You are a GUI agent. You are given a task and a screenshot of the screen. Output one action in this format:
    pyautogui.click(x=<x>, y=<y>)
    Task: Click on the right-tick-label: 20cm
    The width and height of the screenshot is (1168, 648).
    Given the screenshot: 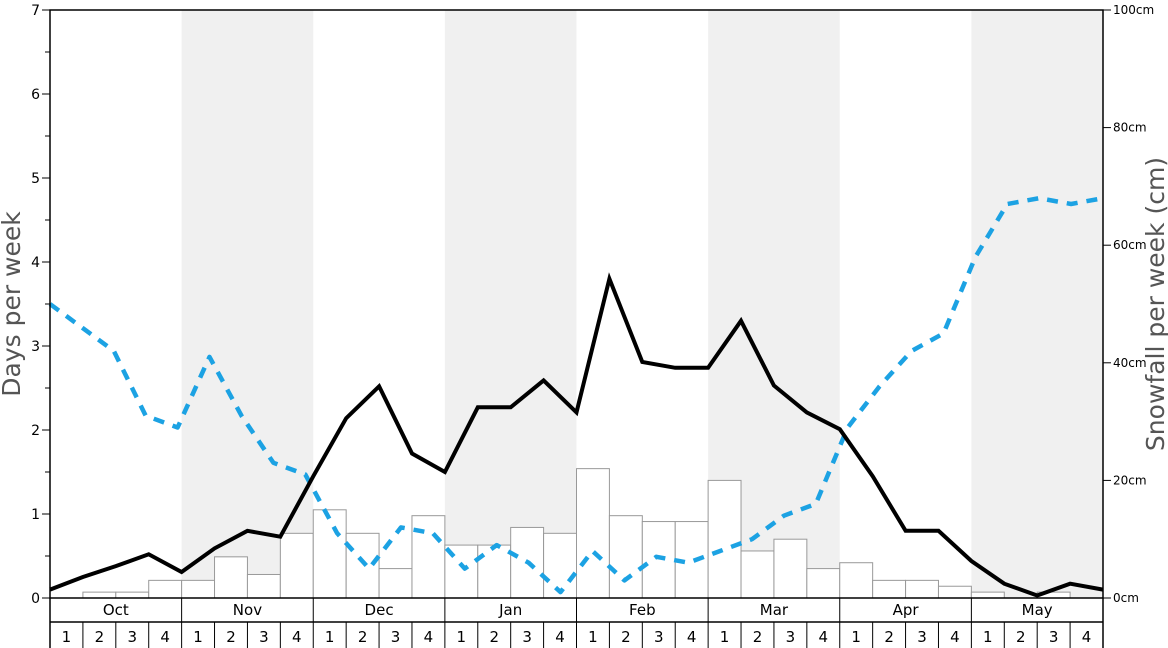 What is the action you would take?
    pyautogui.click(x=1130, y=480)
    